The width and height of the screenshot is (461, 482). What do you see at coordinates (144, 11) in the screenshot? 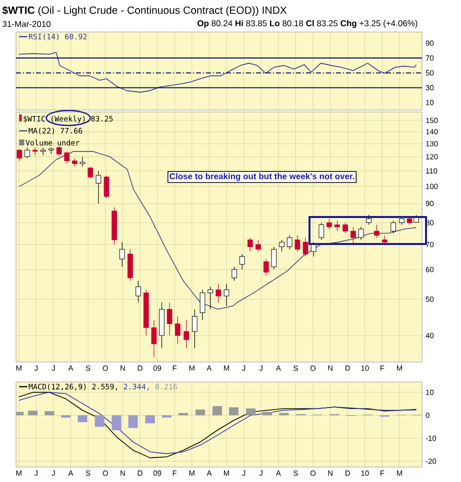
I see `chart-title: $WTIC (Oil - Light Crude - Continuous Contract (EOD)) INDX` at bounding box center [144, 11].